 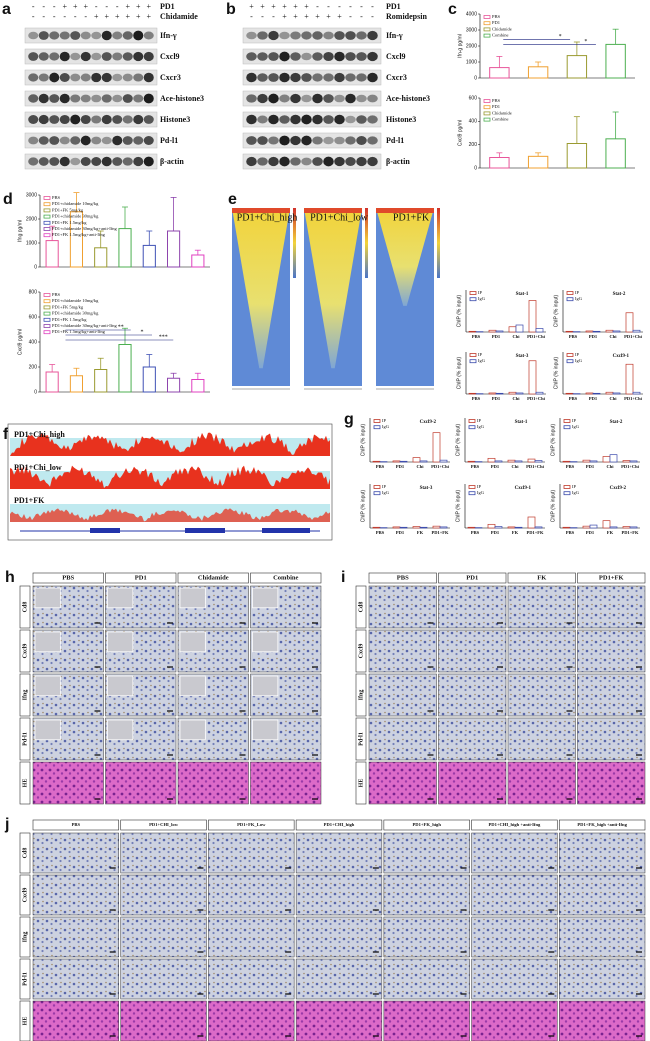 What do you see at coordinates (75, 313) in the screenshot?
I see `legend-label: PD1+chidamide 30mg/kg` at bounding box center [75, 313].